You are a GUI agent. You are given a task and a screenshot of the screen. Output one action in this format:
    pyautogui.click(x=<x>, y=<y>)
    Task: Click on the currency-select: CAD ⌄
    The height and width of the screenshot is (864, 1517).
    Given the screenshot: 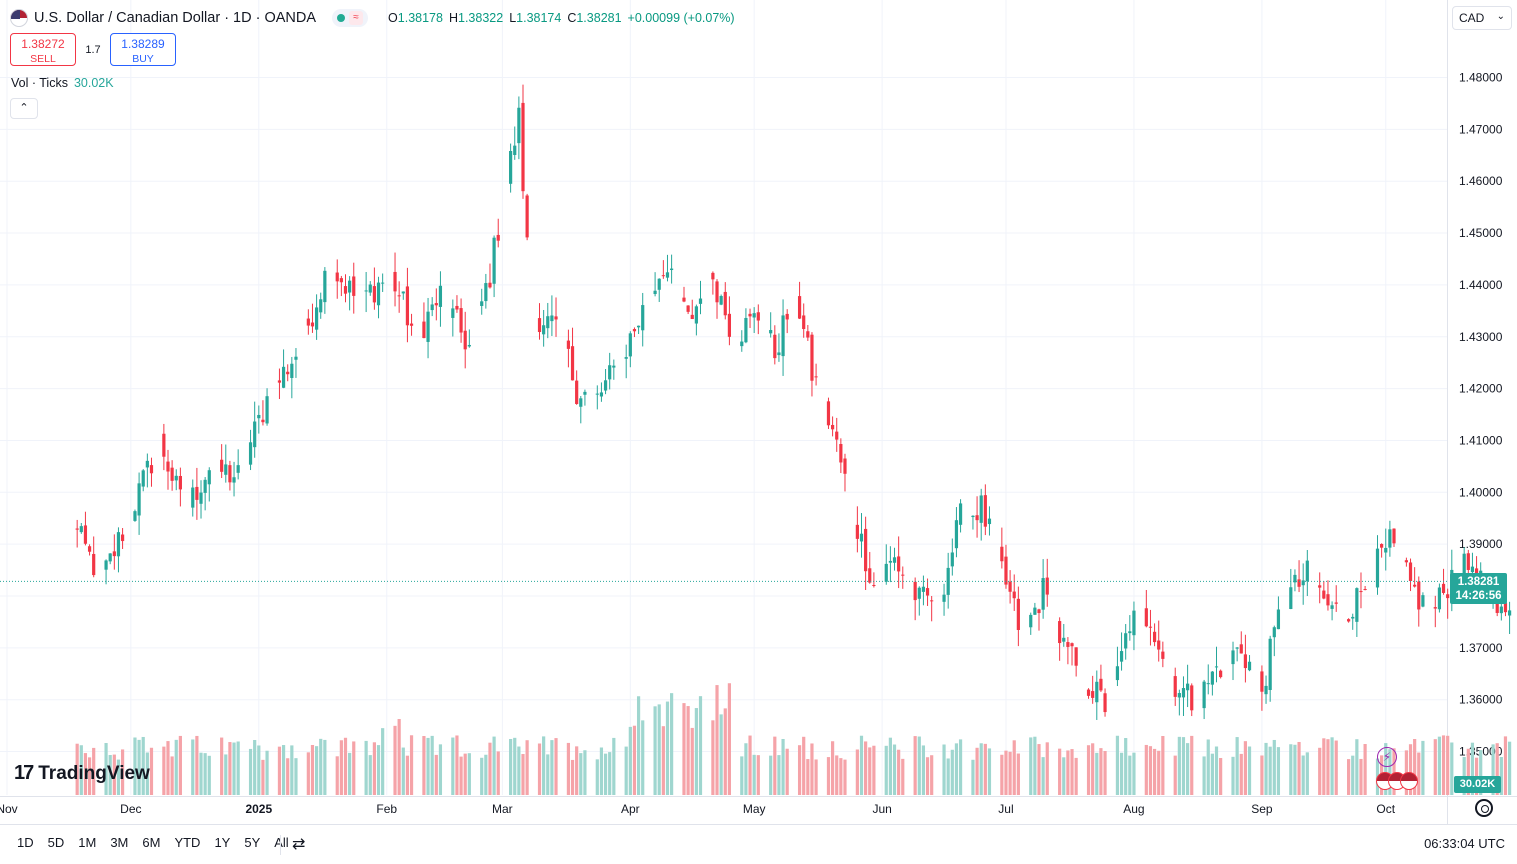 What is the action you would take?
    pyautogui.click(x=1482, y=18)
    